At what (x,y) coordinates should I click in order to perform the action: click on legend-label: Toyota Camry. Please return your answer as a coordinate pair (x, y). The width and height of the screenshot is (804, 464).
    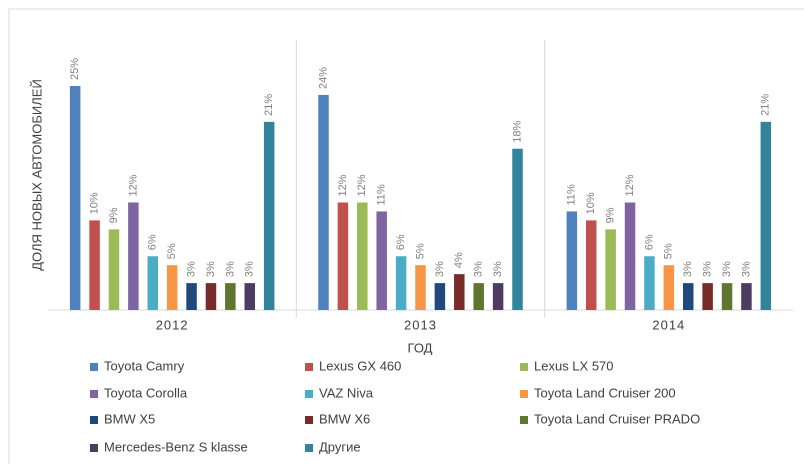
    Looking at the image, I should click on (144, 365).